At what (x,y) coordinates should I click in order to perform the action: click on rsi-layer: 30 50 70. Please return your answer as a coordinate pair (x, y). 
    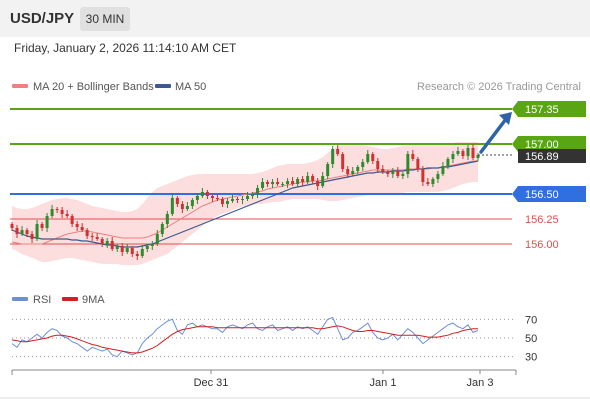
    Looking at the image, I should click on (274, 339).